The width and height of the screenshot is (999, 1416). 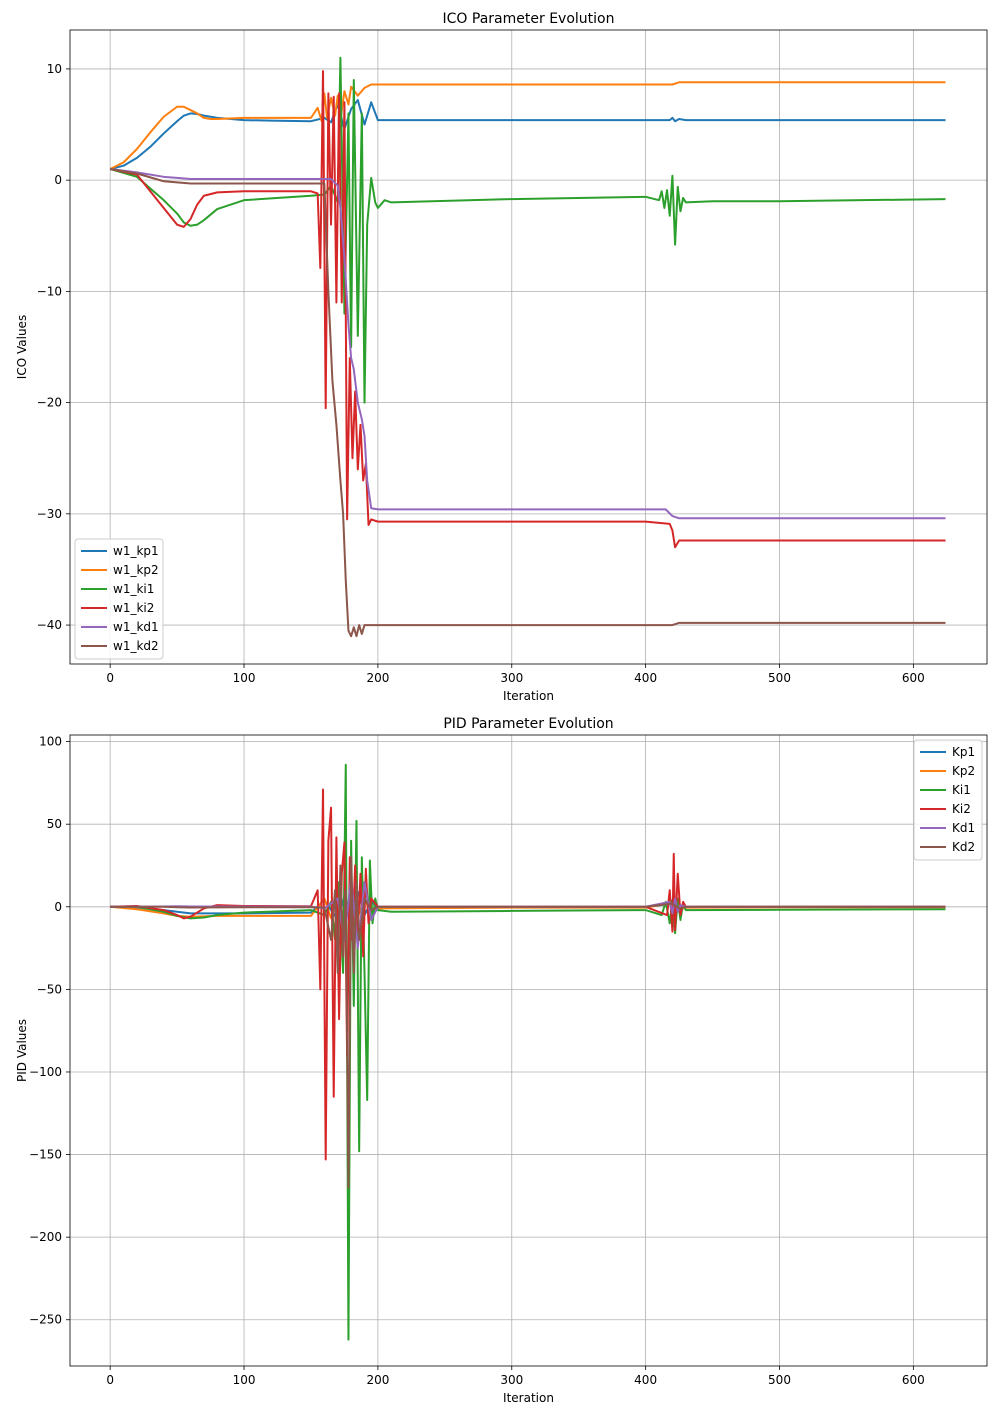 I want to click on legend-label: Kp2, so click(x=963, y=771).